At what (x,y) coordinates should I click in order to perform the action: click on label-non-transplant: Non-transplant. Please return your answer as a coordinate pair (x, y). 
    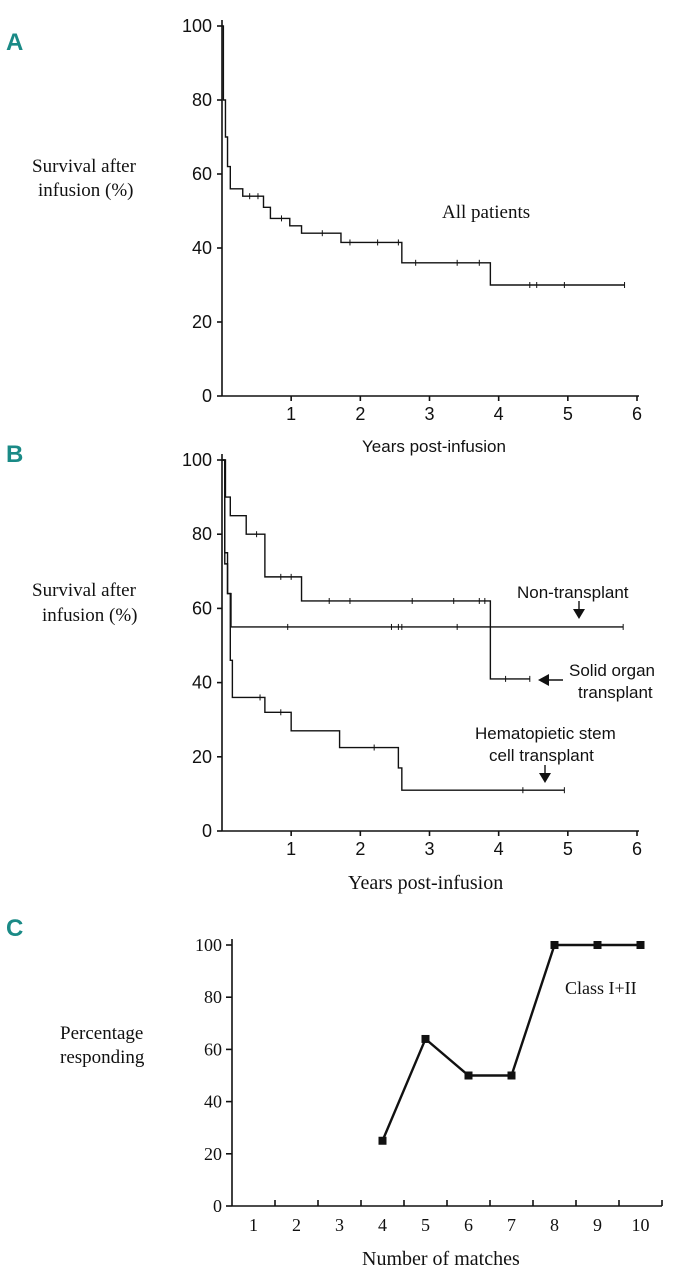
    Looking at the image, I should click on (573, 592).